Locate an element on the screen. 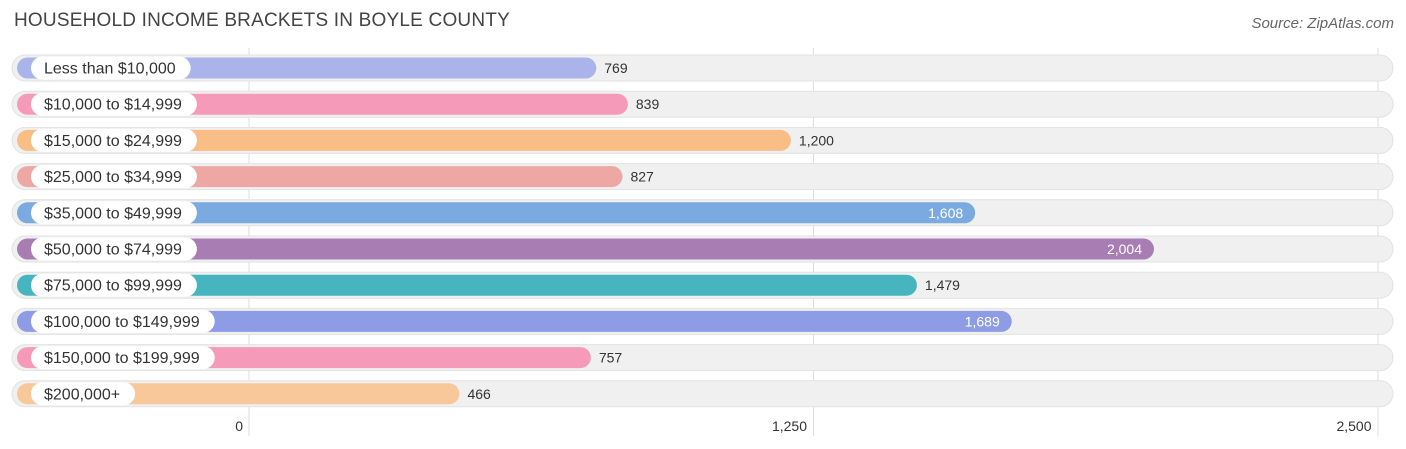 Image resolution: width=1406 pixels, height=449 pixels. category-label: Less than $10,000 is located at coordinates (110, 69).